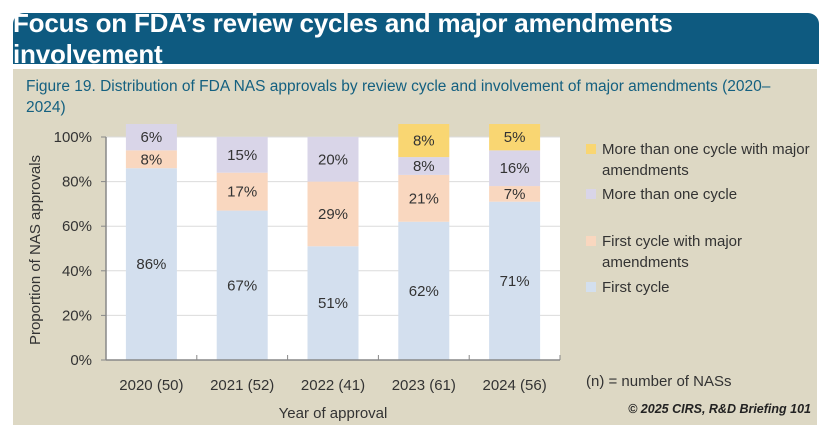 Image resolution: width=831 pixels, height=432 pixels. What do you see at coordinates (77, 271) in the screenshot?
I see `y-tick-label: 40%` at bounding box center [77, 271].